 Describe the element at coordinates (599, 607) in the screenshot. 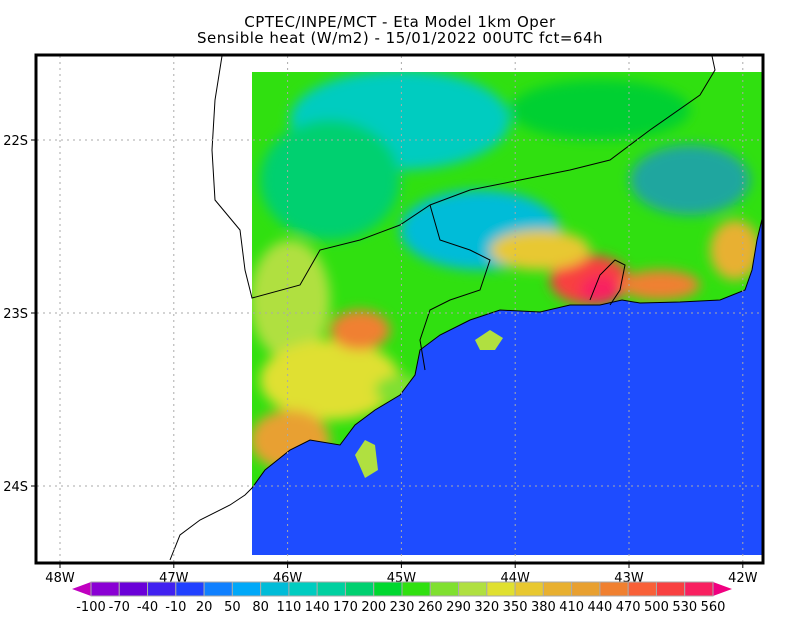

I see `colorbar-label: 440` at that location.